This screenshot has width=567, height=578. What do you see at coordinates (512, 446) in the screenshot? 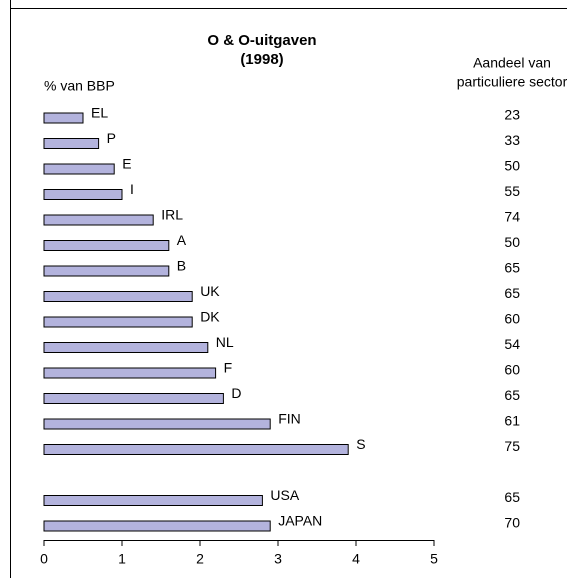
I see `share-value: 75` at bounding box center [512, 446].